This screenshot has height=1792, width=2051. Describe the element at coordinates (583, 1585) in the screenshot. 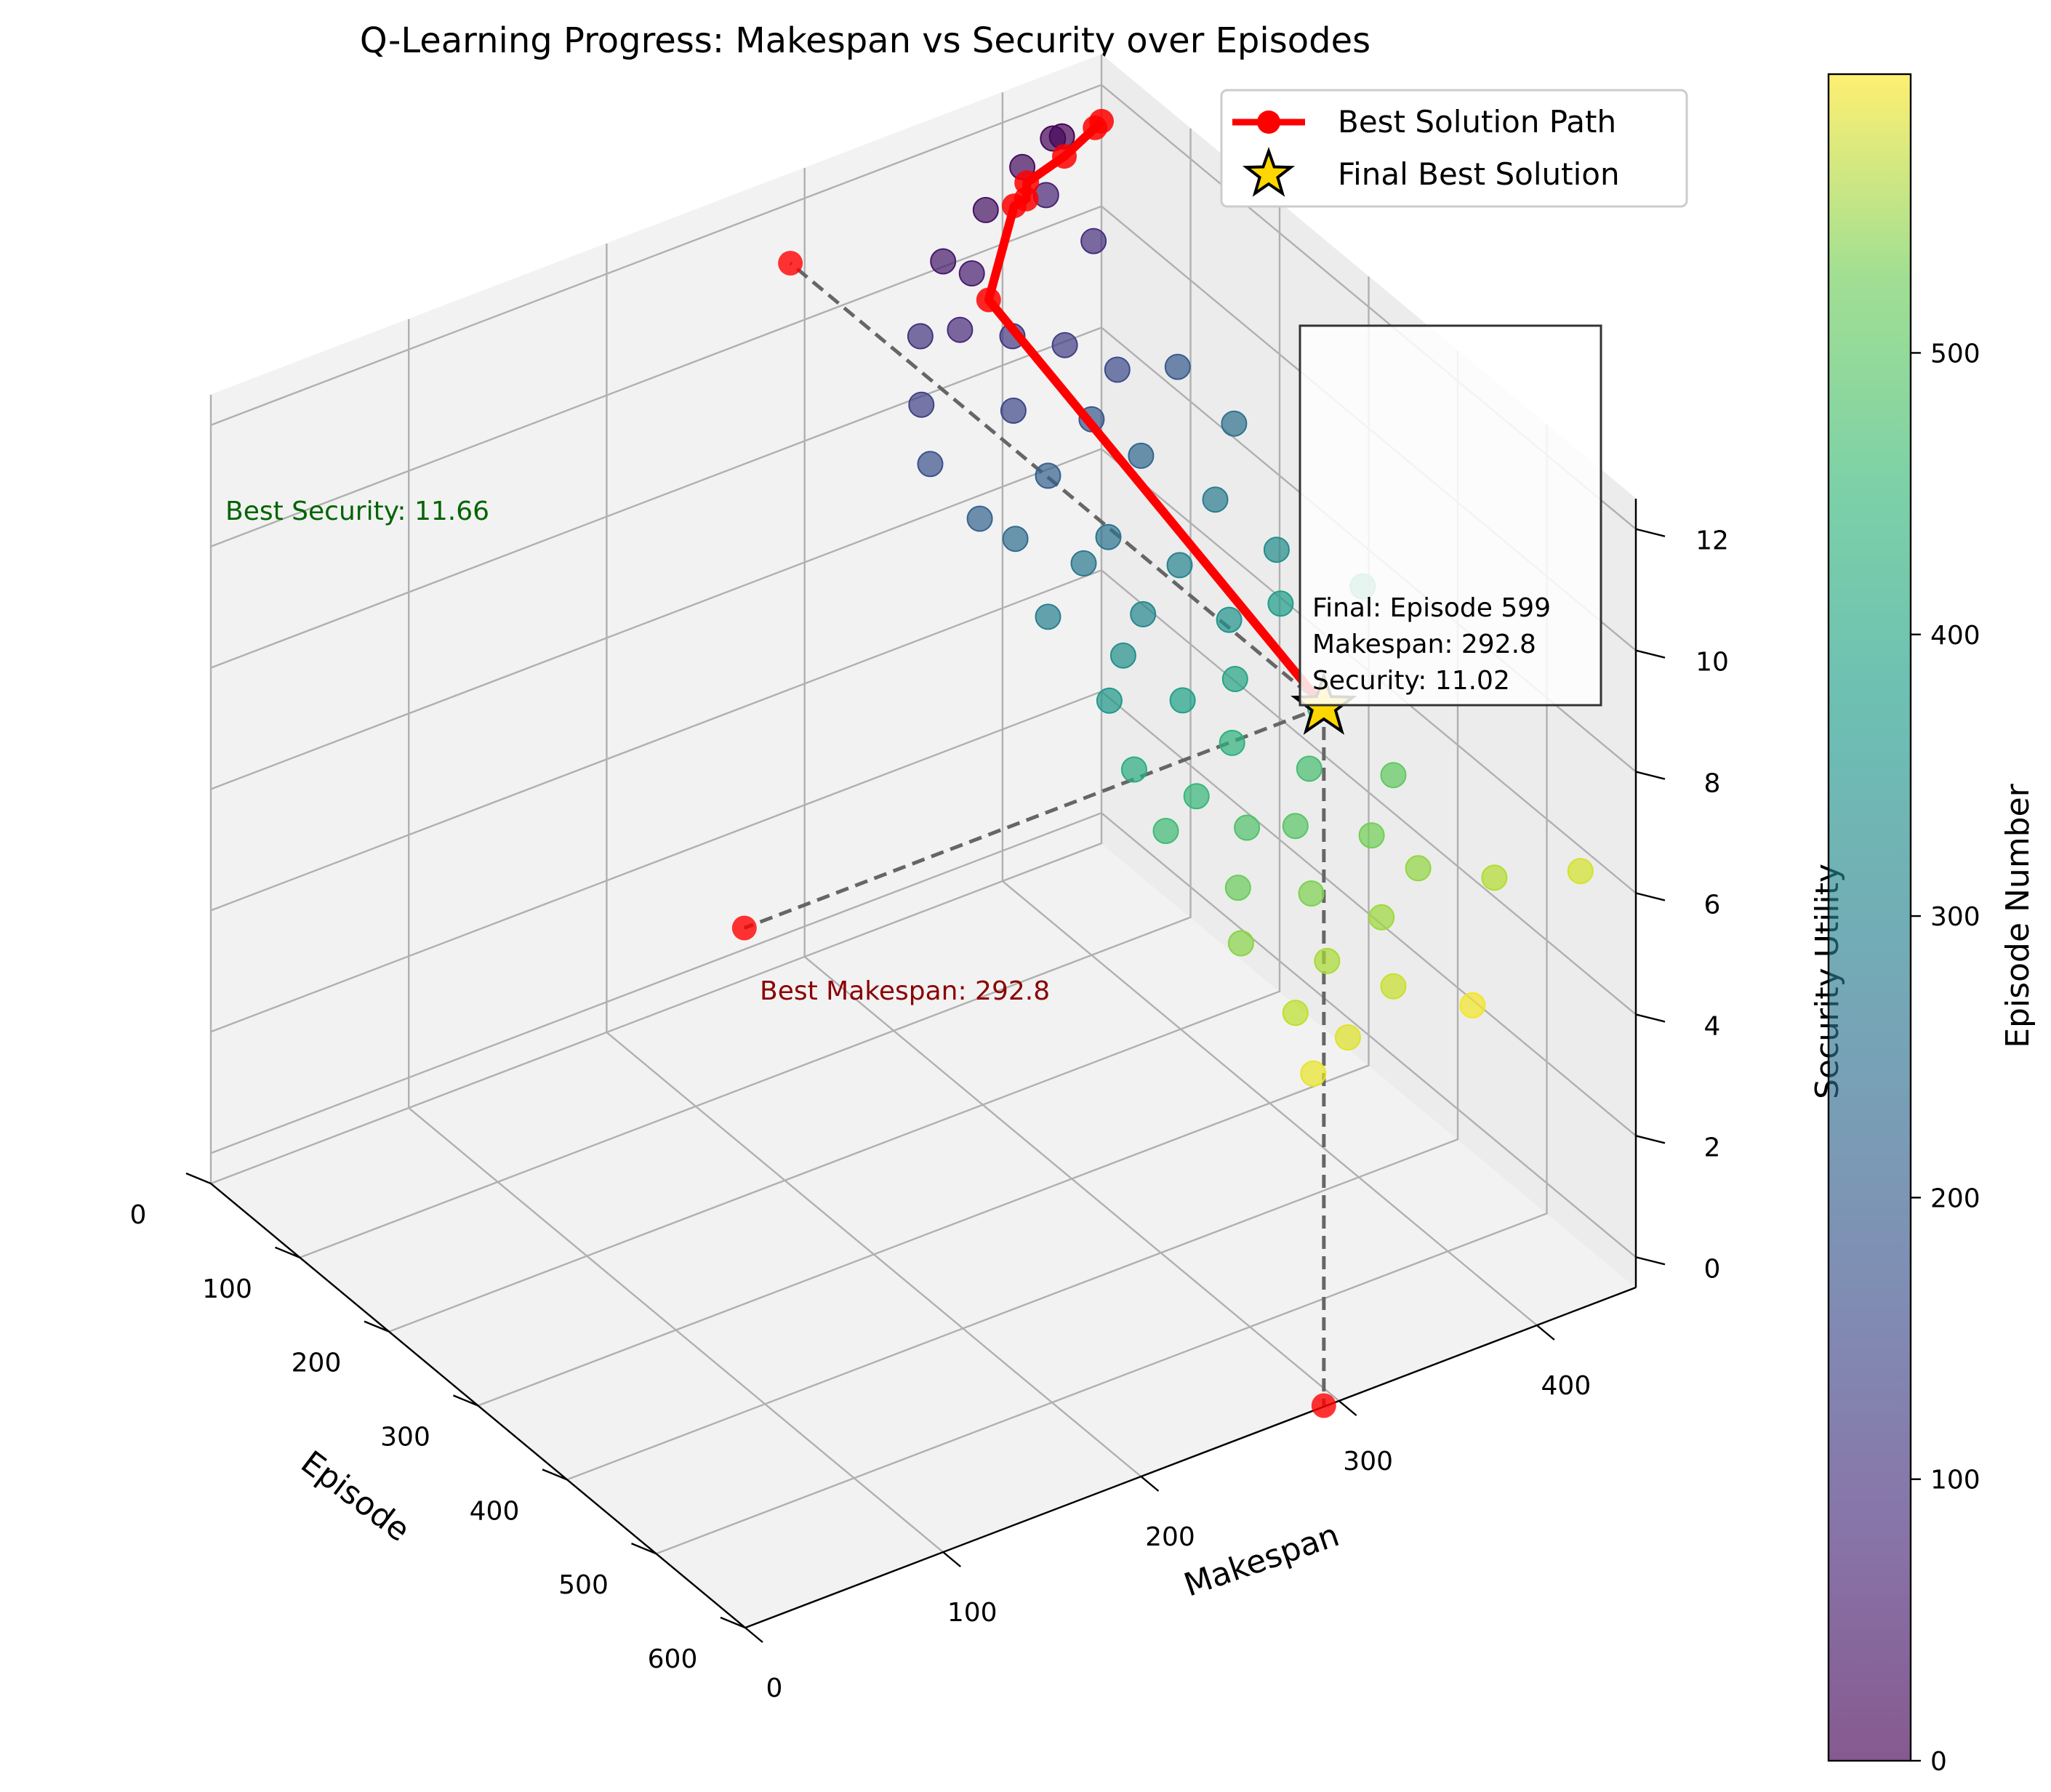

I see `x-tick-label: 500` at that location.